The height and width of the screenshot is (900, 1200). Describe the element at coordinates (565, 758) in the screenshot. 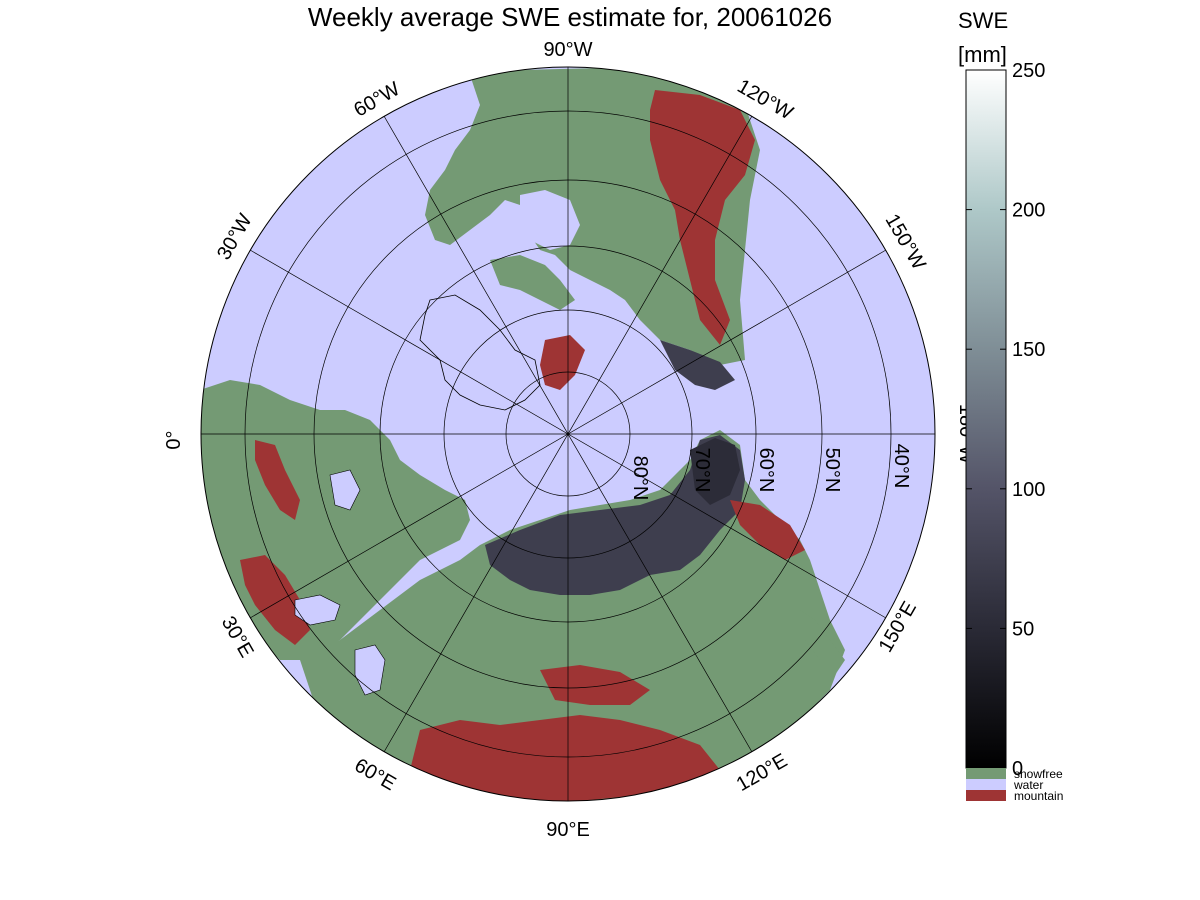

I see `himalaya-mountains` at that location.